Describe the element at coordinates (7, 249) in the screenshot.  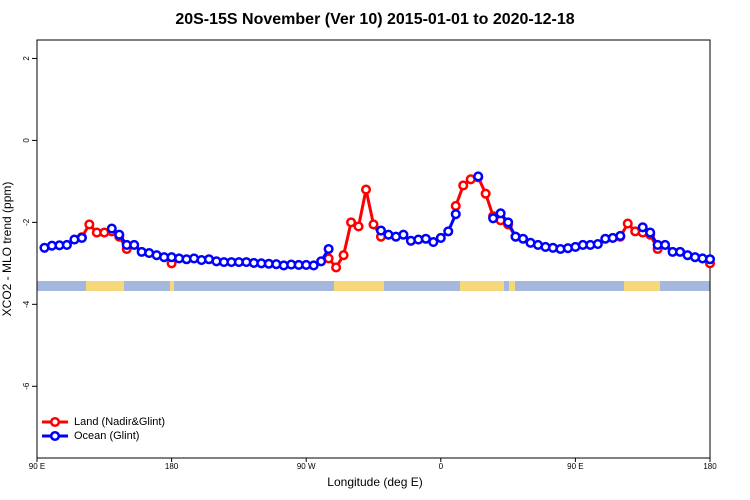
I see `y-axis-label: XCO2 - MLO trend (ppm)` at that location.